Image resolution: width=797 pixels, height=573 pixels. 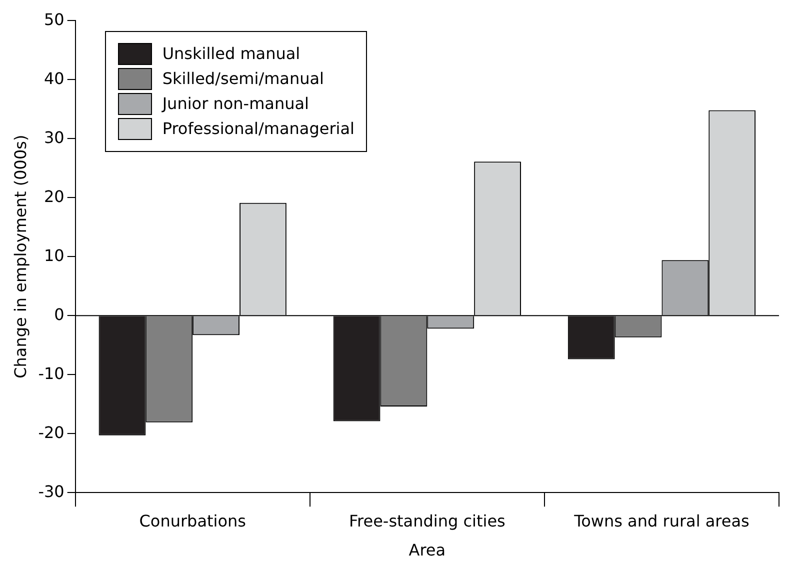 I want to click on x-tick-label: Free-standing cities, so click(x=427, y=520).